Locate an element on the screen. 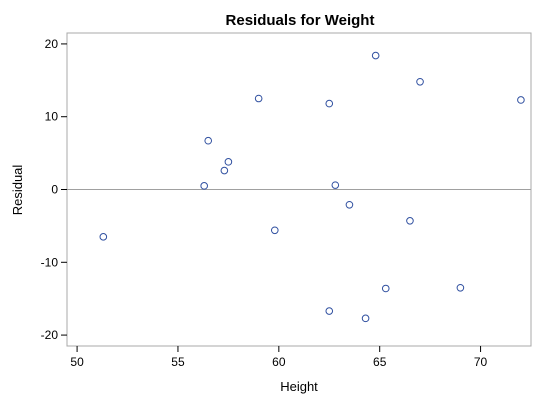  x-tick-label: 65 is located at coordinates (380, 362).